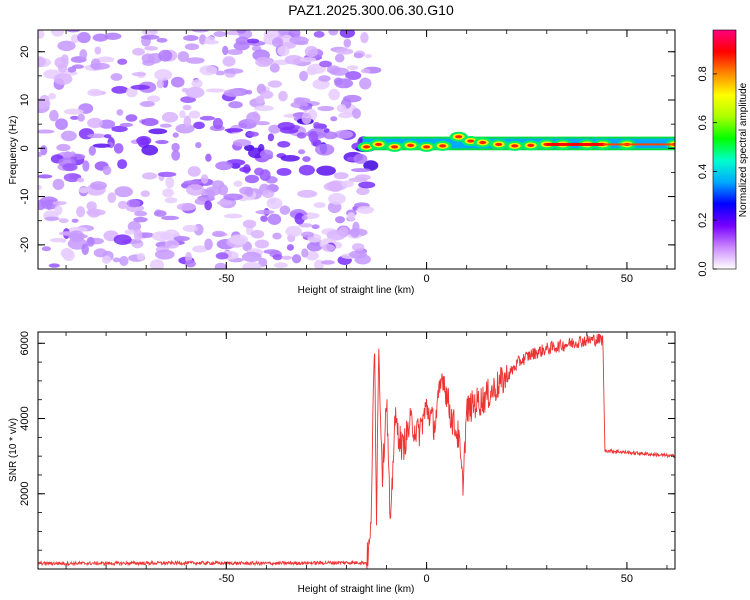  Describe the element at coordinates (427, 279) in the screenshot. I see `x-tick-label: 0` at that location.